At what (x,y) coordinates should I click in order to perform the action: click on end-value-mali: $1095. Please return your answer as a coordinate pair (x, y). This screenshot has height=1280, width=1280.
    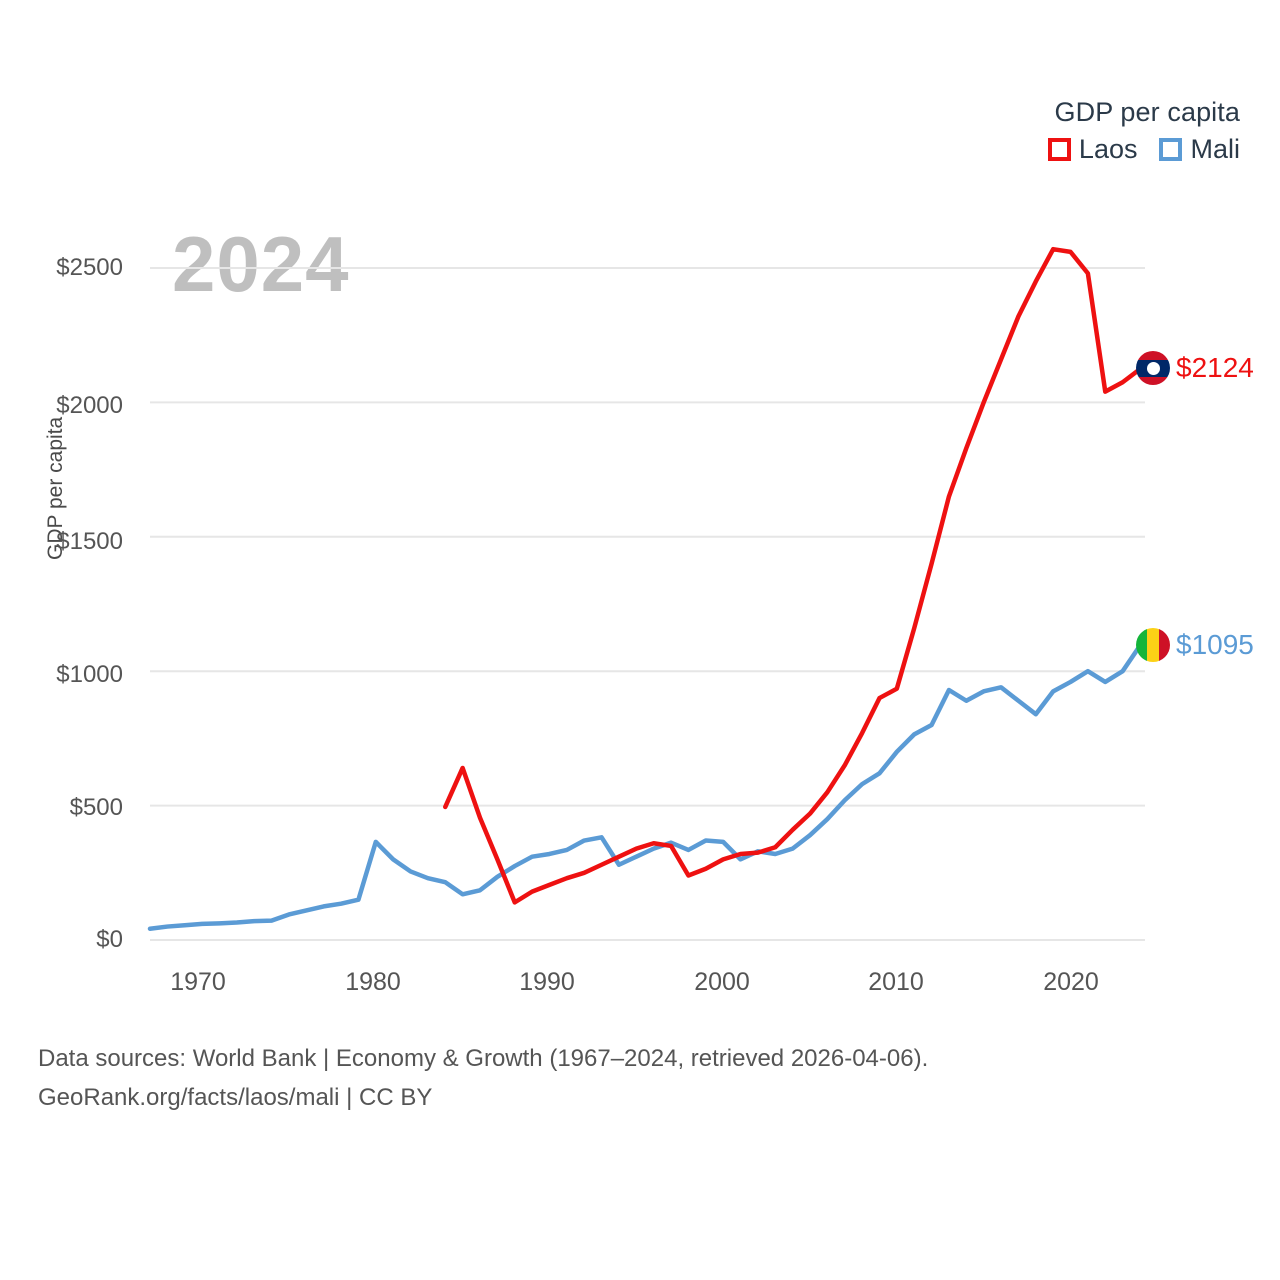
    Looking at the image, I should click on (1215, 644).